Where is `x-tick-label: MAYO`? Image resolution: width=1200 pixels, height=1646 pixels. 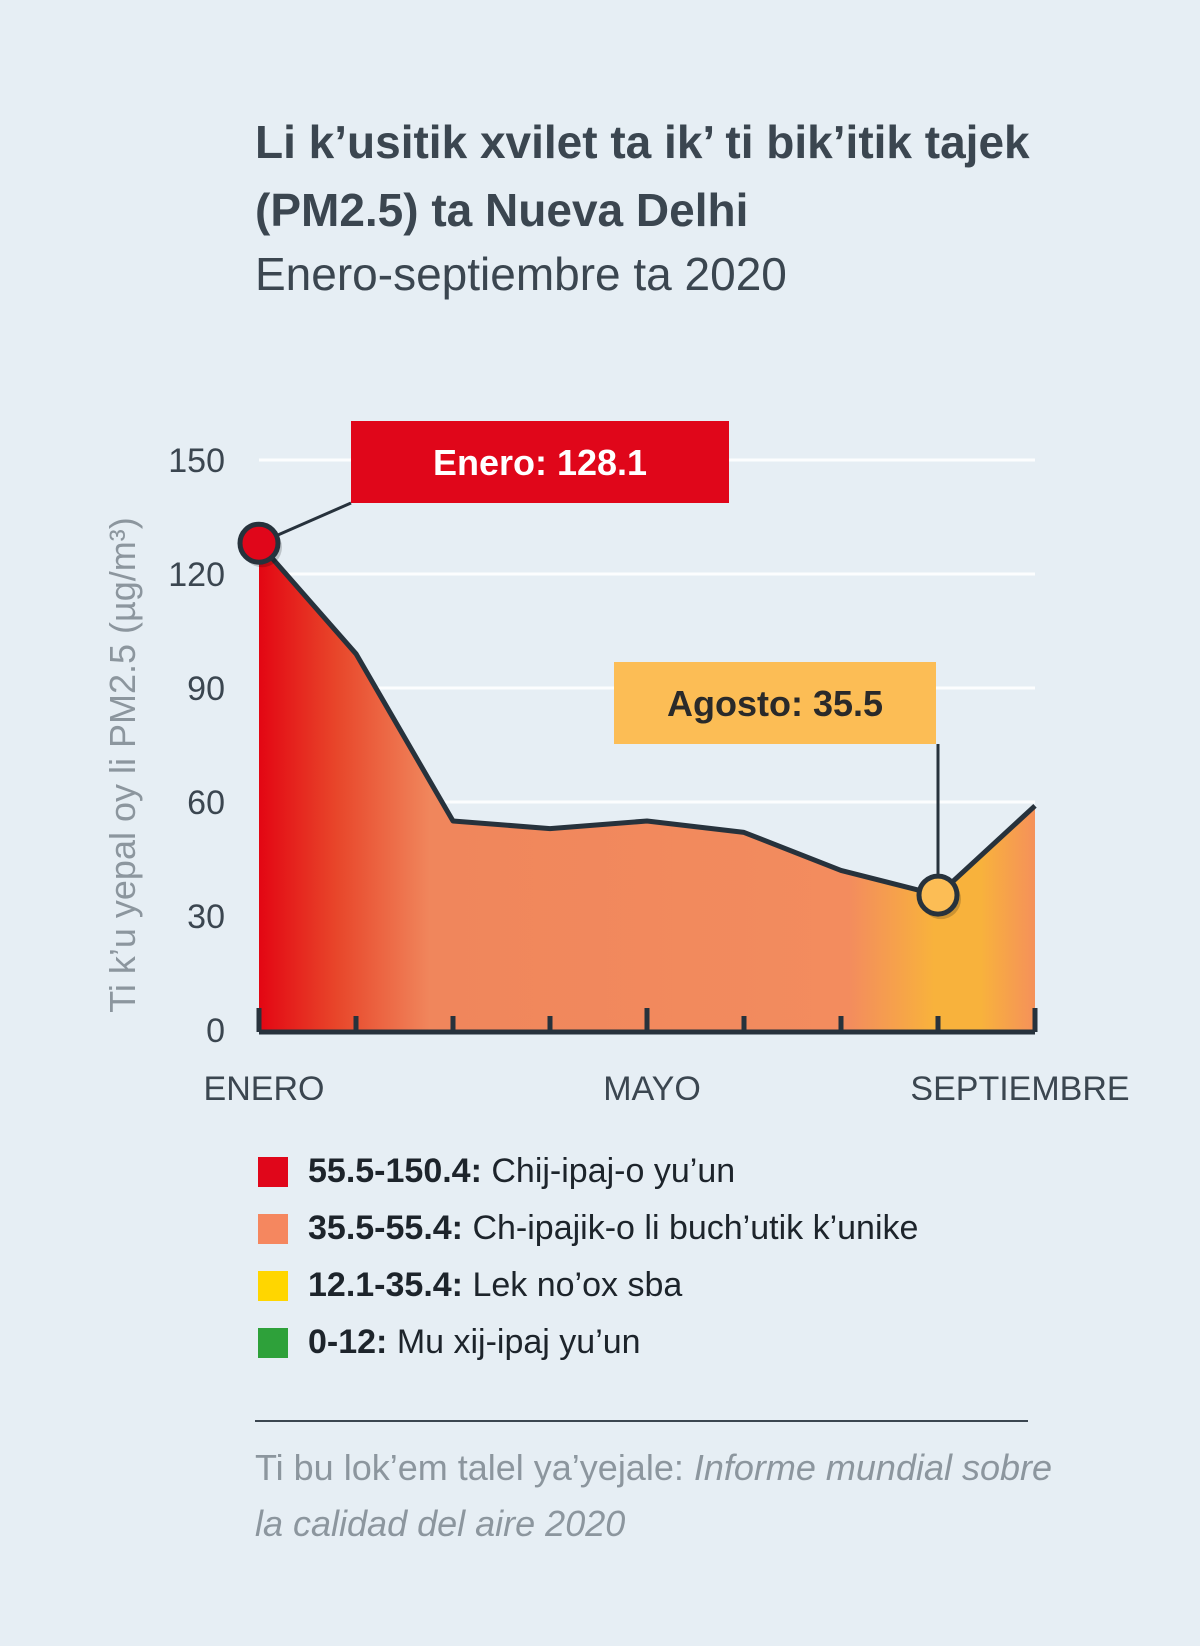 x-tick-label: MAYO is located at coordinates (652, 1085).